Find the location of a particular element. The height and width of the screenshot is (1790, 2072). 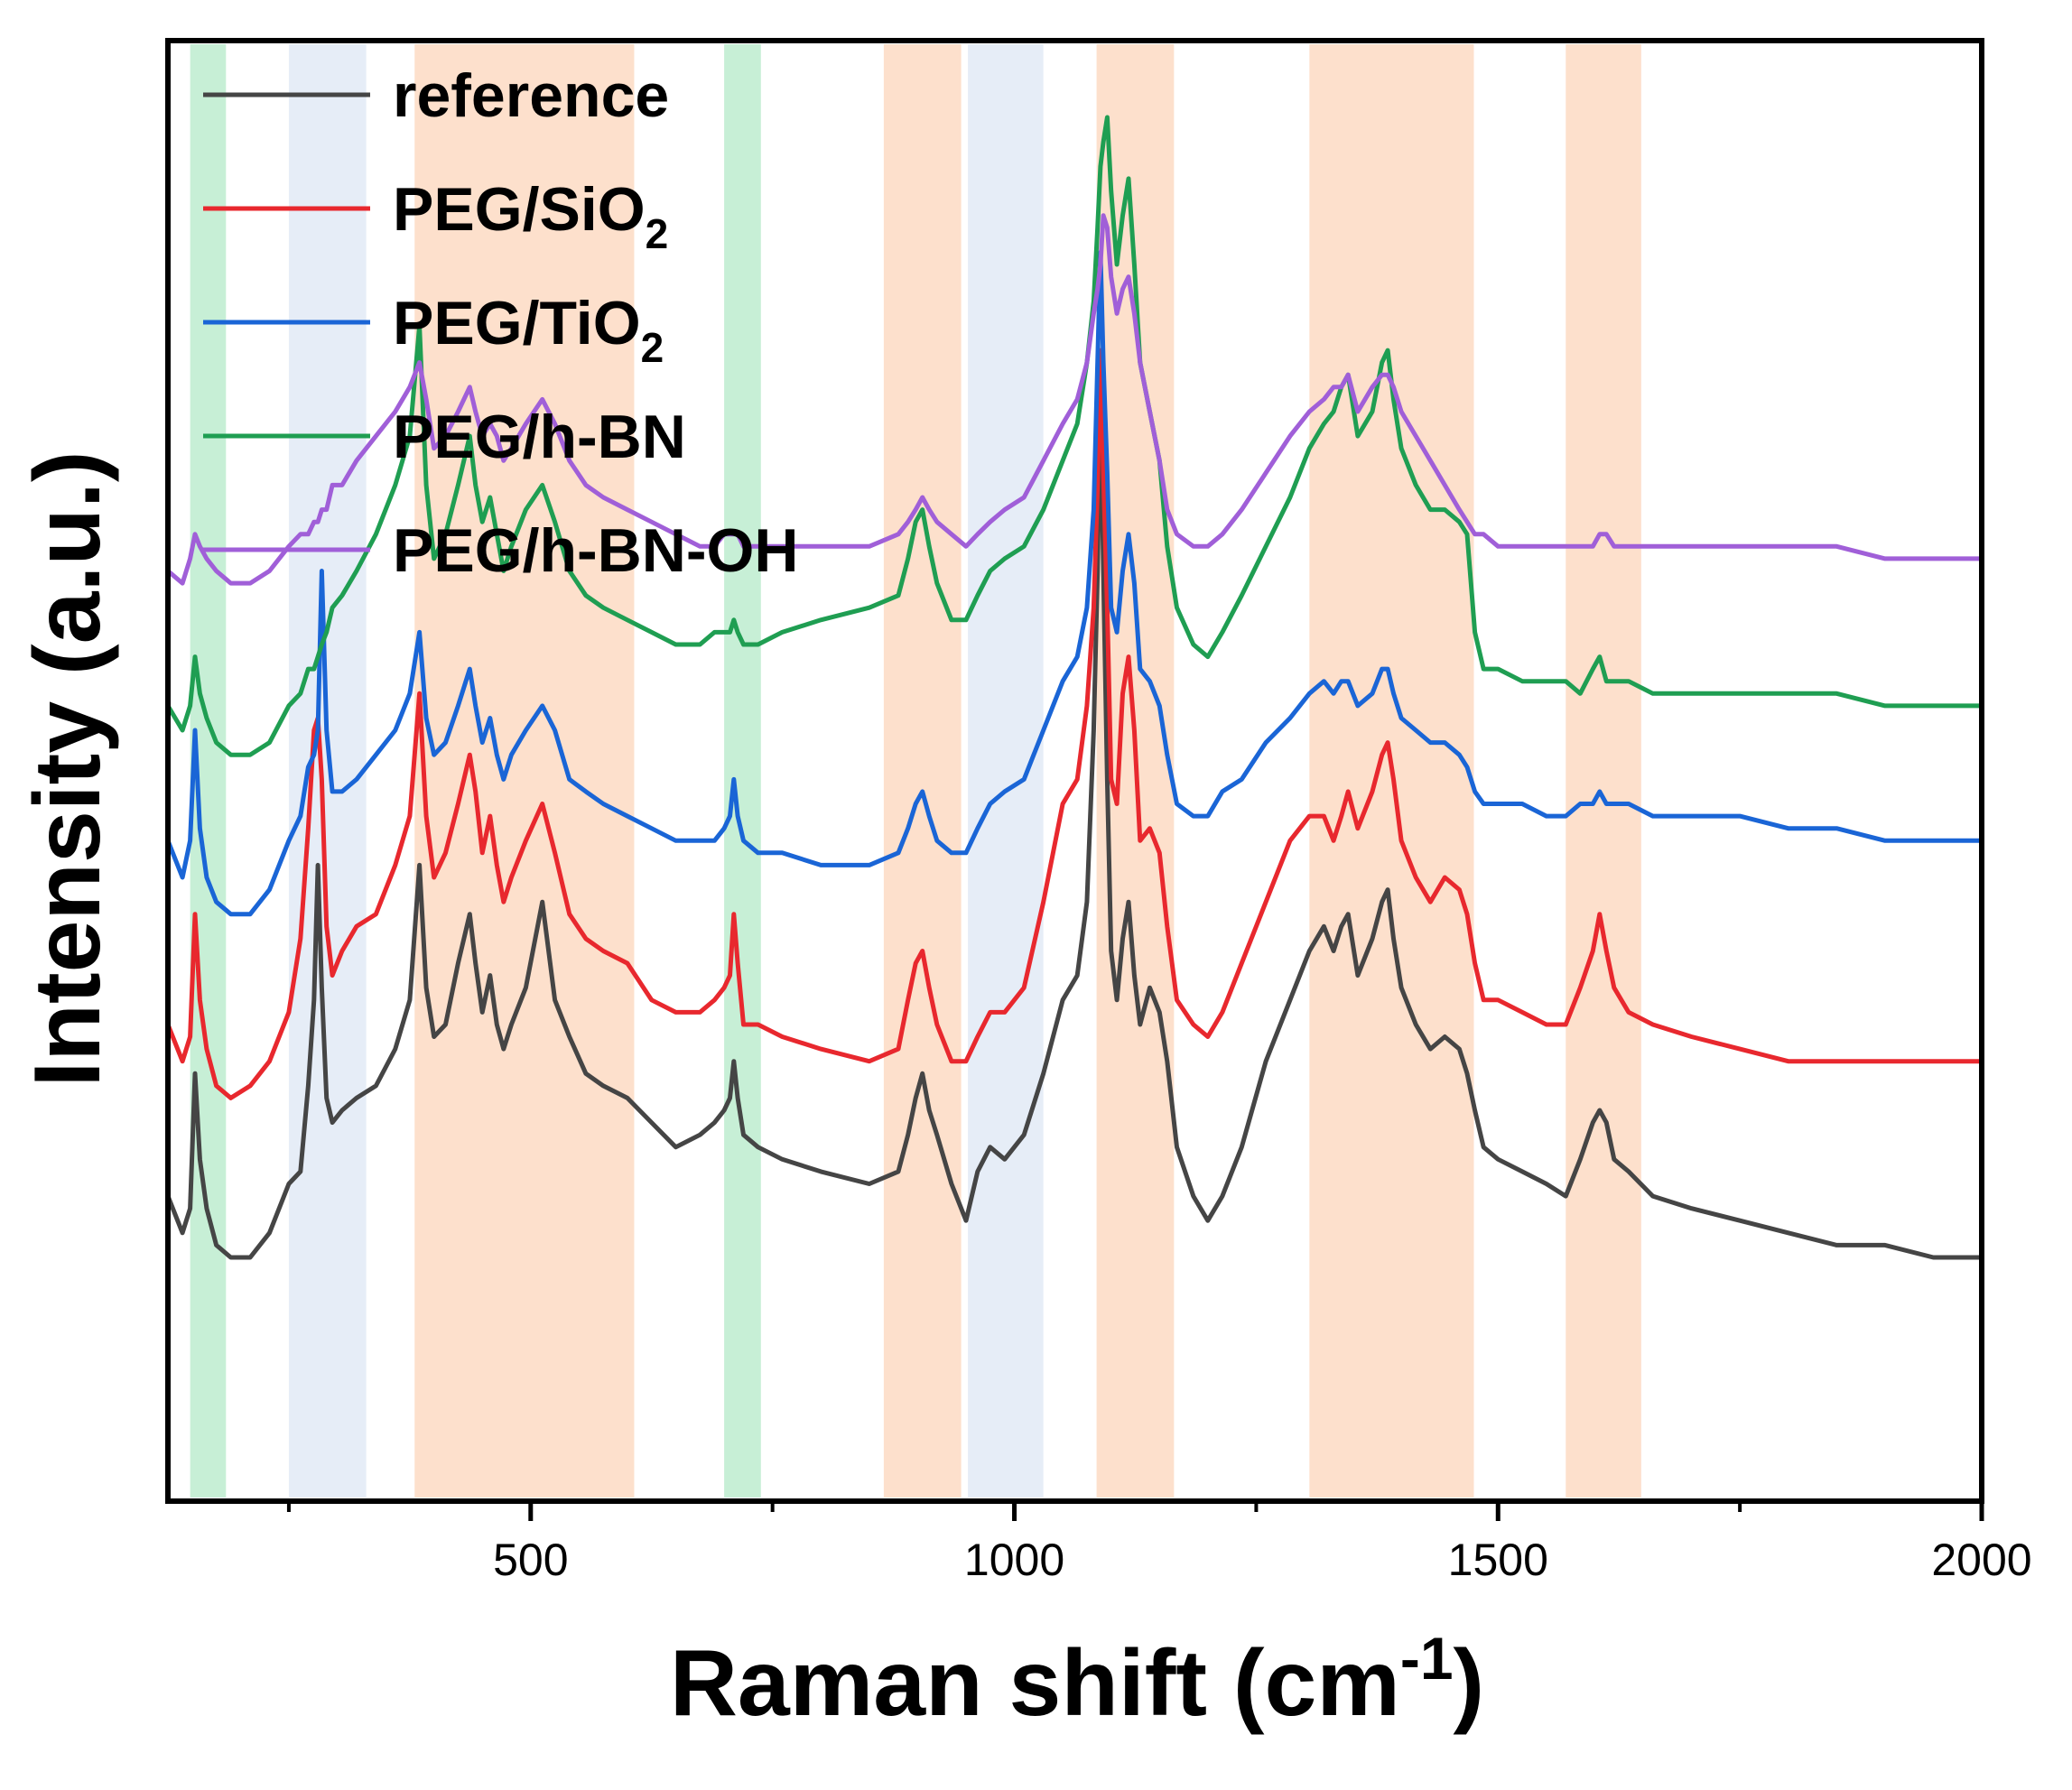

legend-label-1: PEG/SiO2 is located at coordinates (530, 216).